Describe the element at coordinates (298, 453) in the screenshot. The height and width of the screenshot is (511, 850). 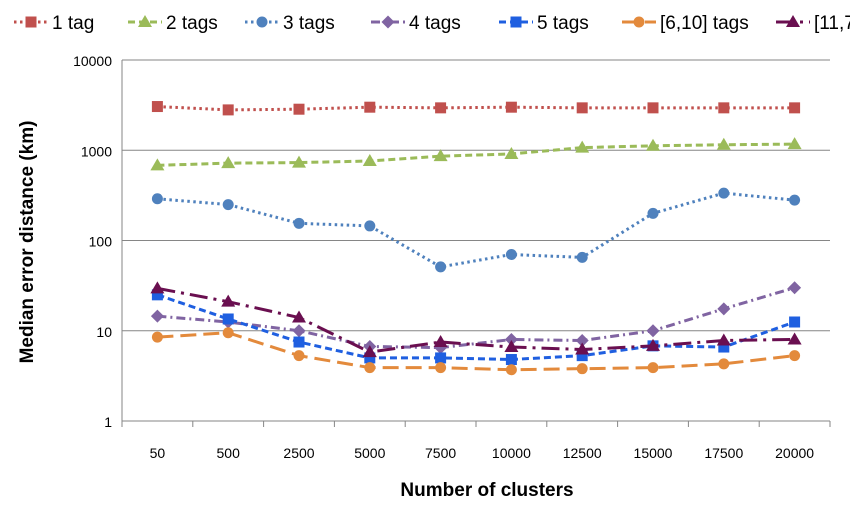
I see `x-tick-label: 2500` at that location.